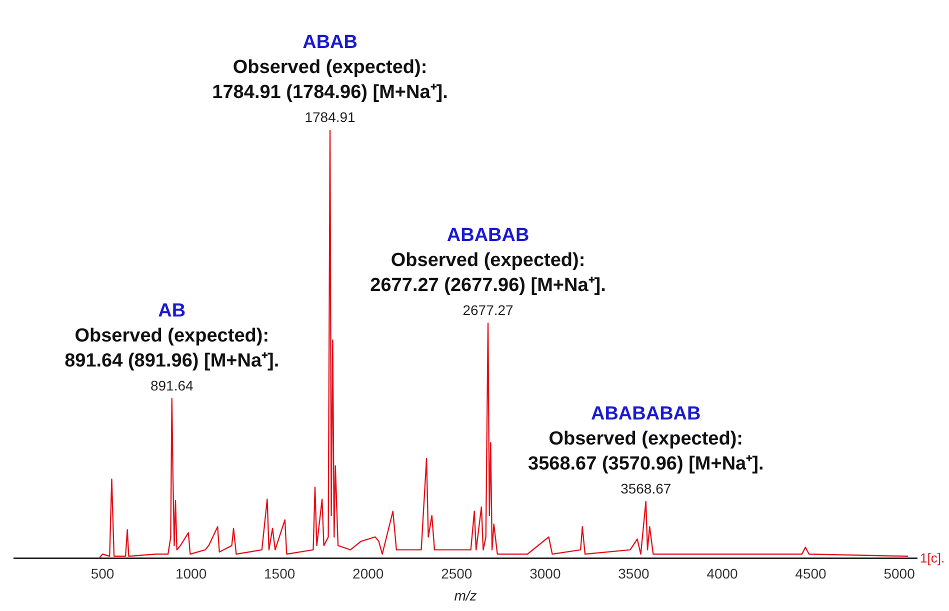 This screenshot has width=949, height=611. I want to click on x-tick-label: 2000, so click(368, 574).